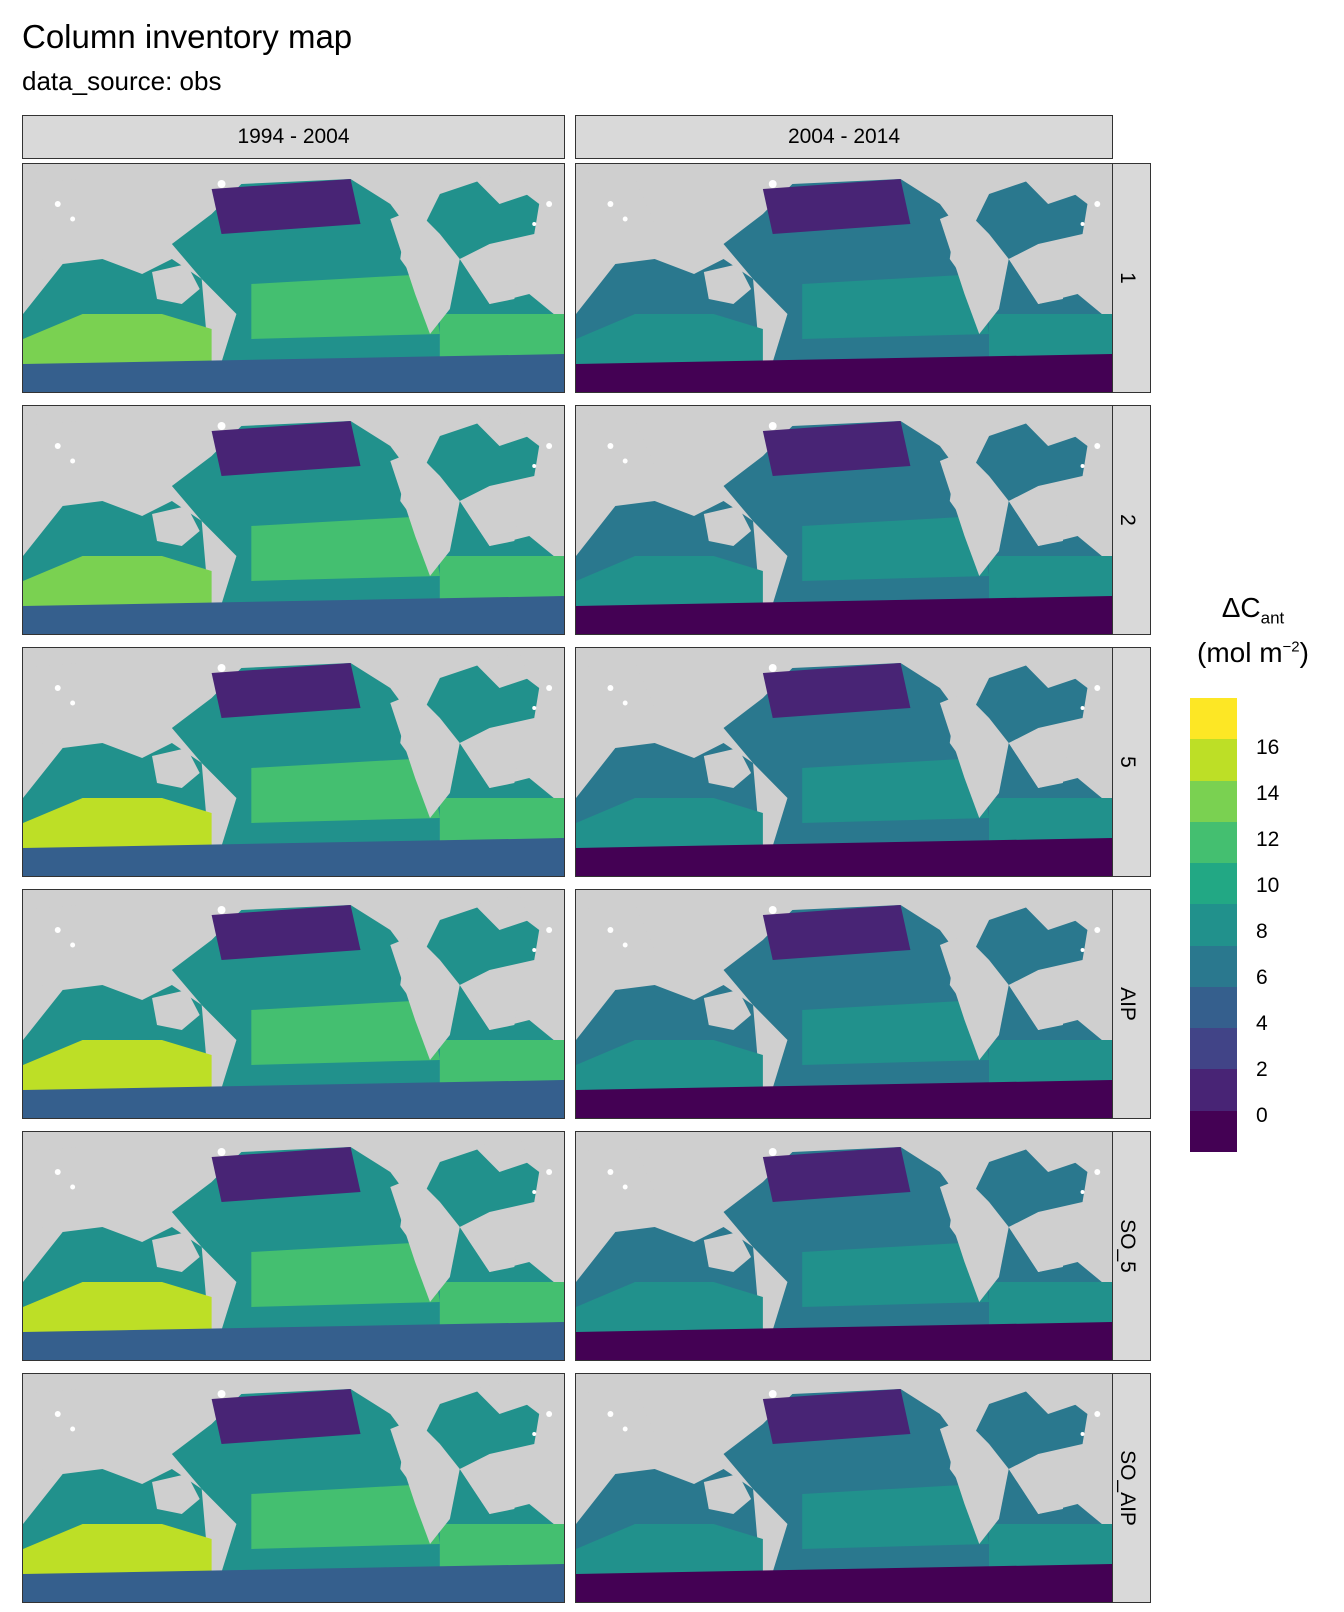 The height and width of the screenshot is (1612, 1344). What do you see at coordinates (1262, 1069) in the screenshot?
I see `legend-tick-2: 2` at bounding box center [1262, 1069].